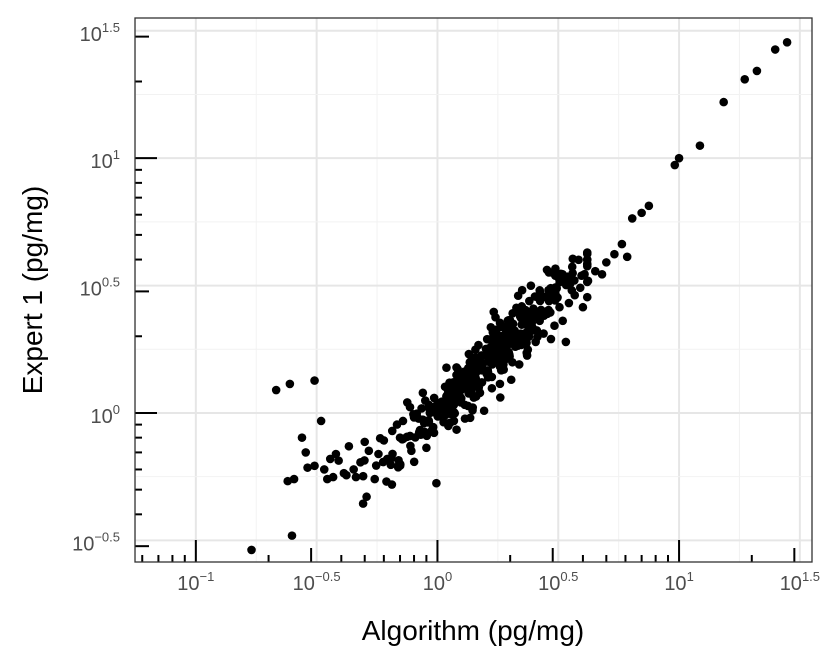  What do you see at coordinates (558, 582) in the screenshot?
I see `x-tick-label: 100.5` at bounding box center [558, 582].